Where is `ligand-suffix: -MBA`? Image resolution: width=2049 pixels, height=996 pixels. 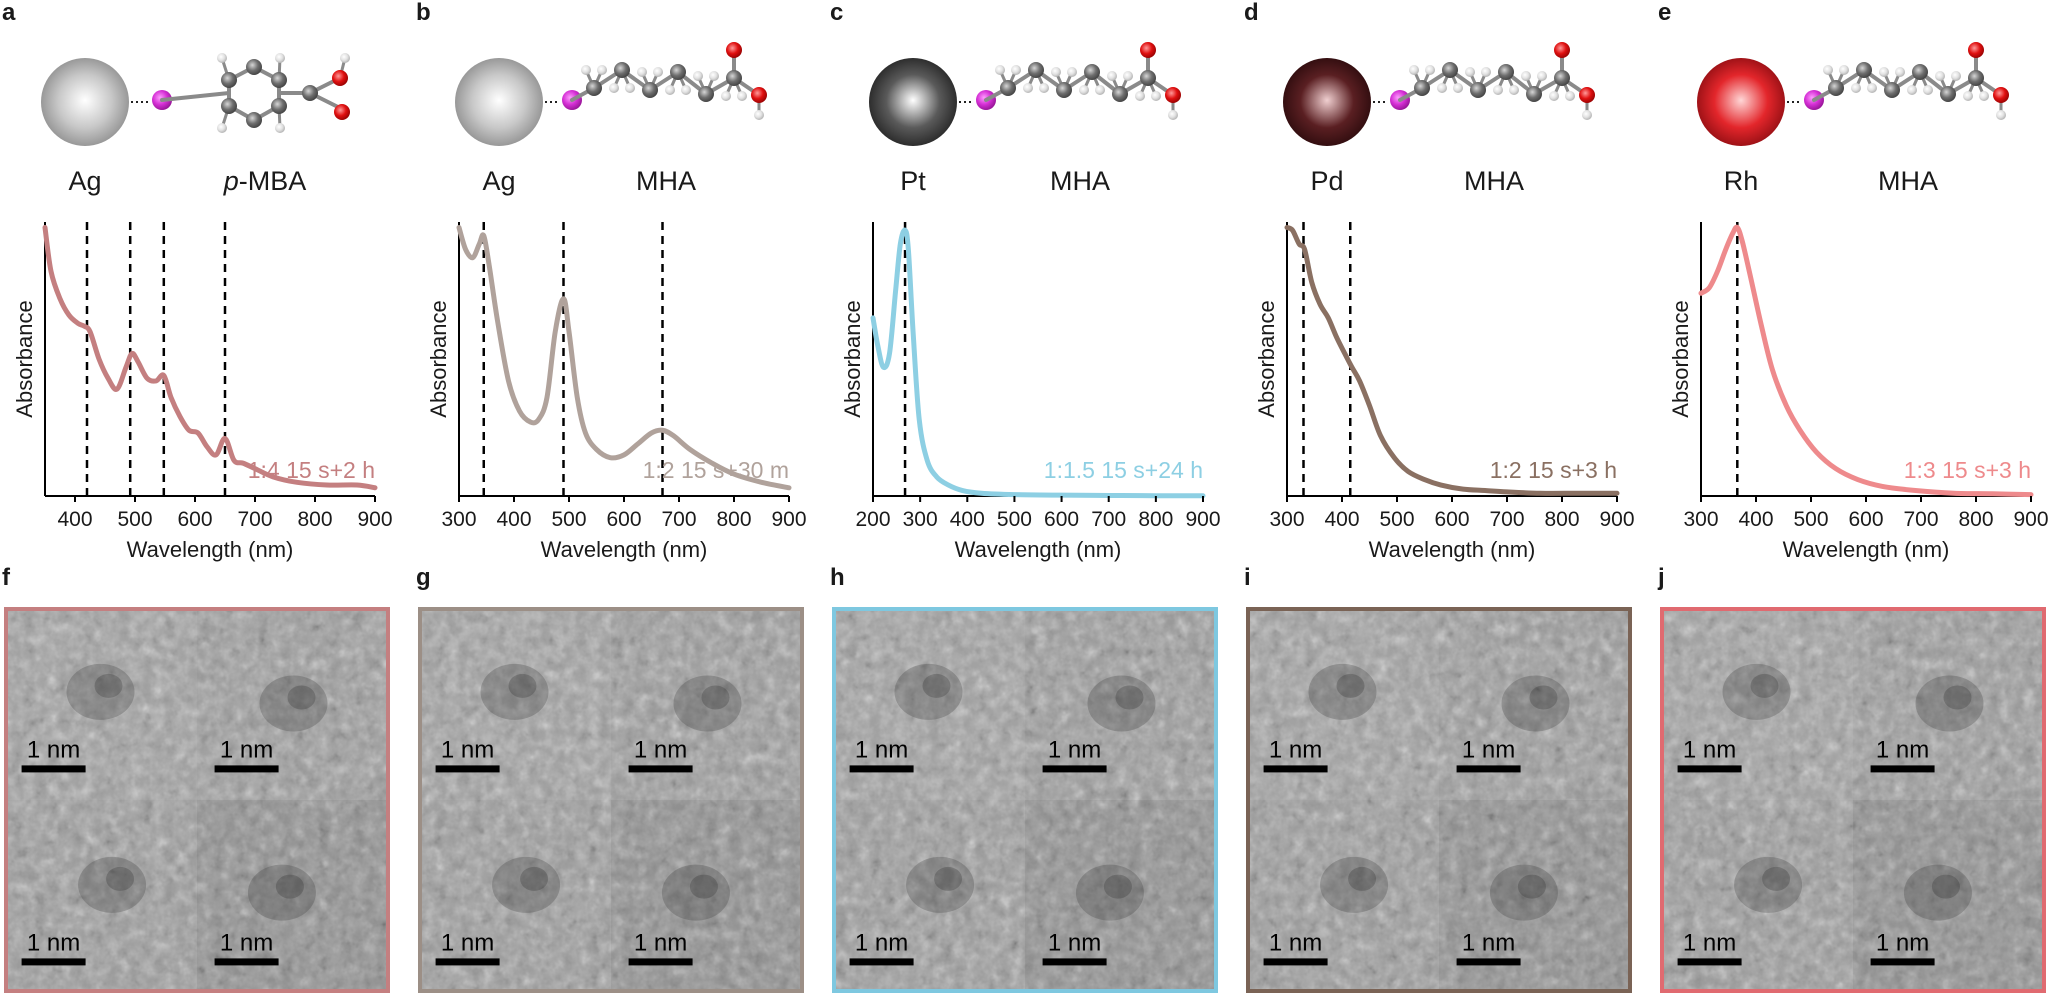 ligand-suffix: -MBA is located at coordinates (273, 181).